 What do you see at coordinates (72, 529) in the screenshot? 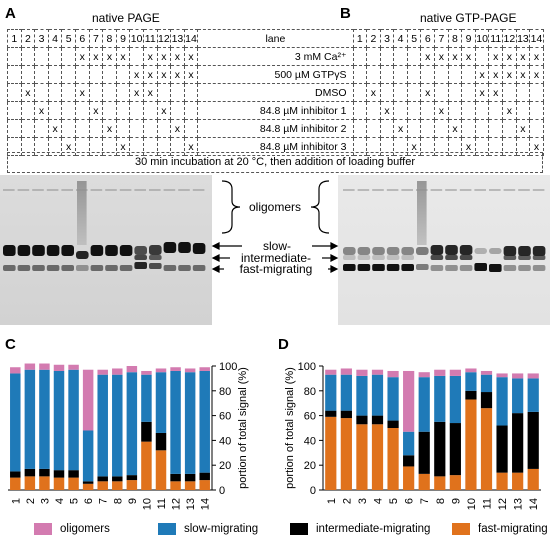
I see `legend-item: oligomers` at bounding box center [72, 529].